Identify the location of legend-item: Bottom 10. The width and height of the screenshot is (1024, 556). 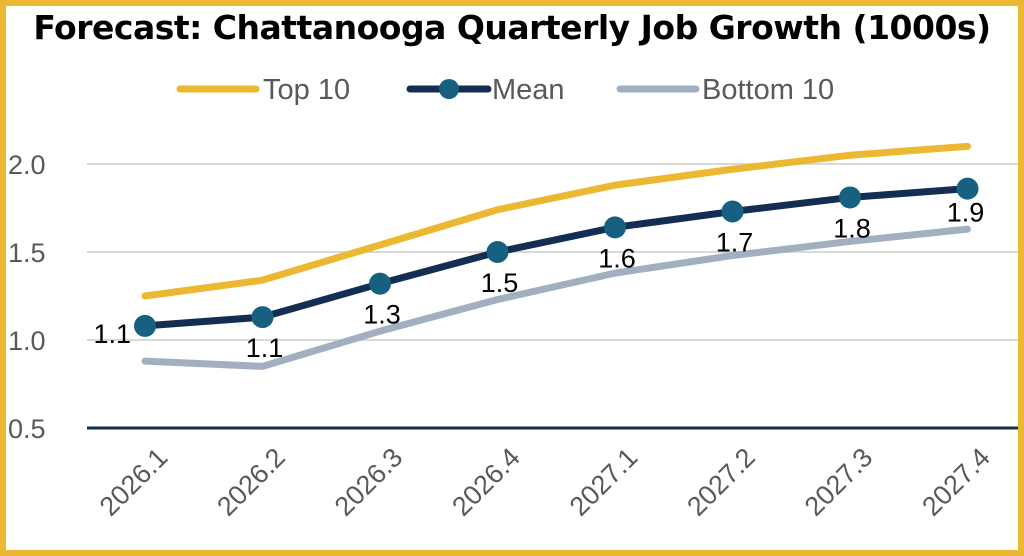
(725, 90).